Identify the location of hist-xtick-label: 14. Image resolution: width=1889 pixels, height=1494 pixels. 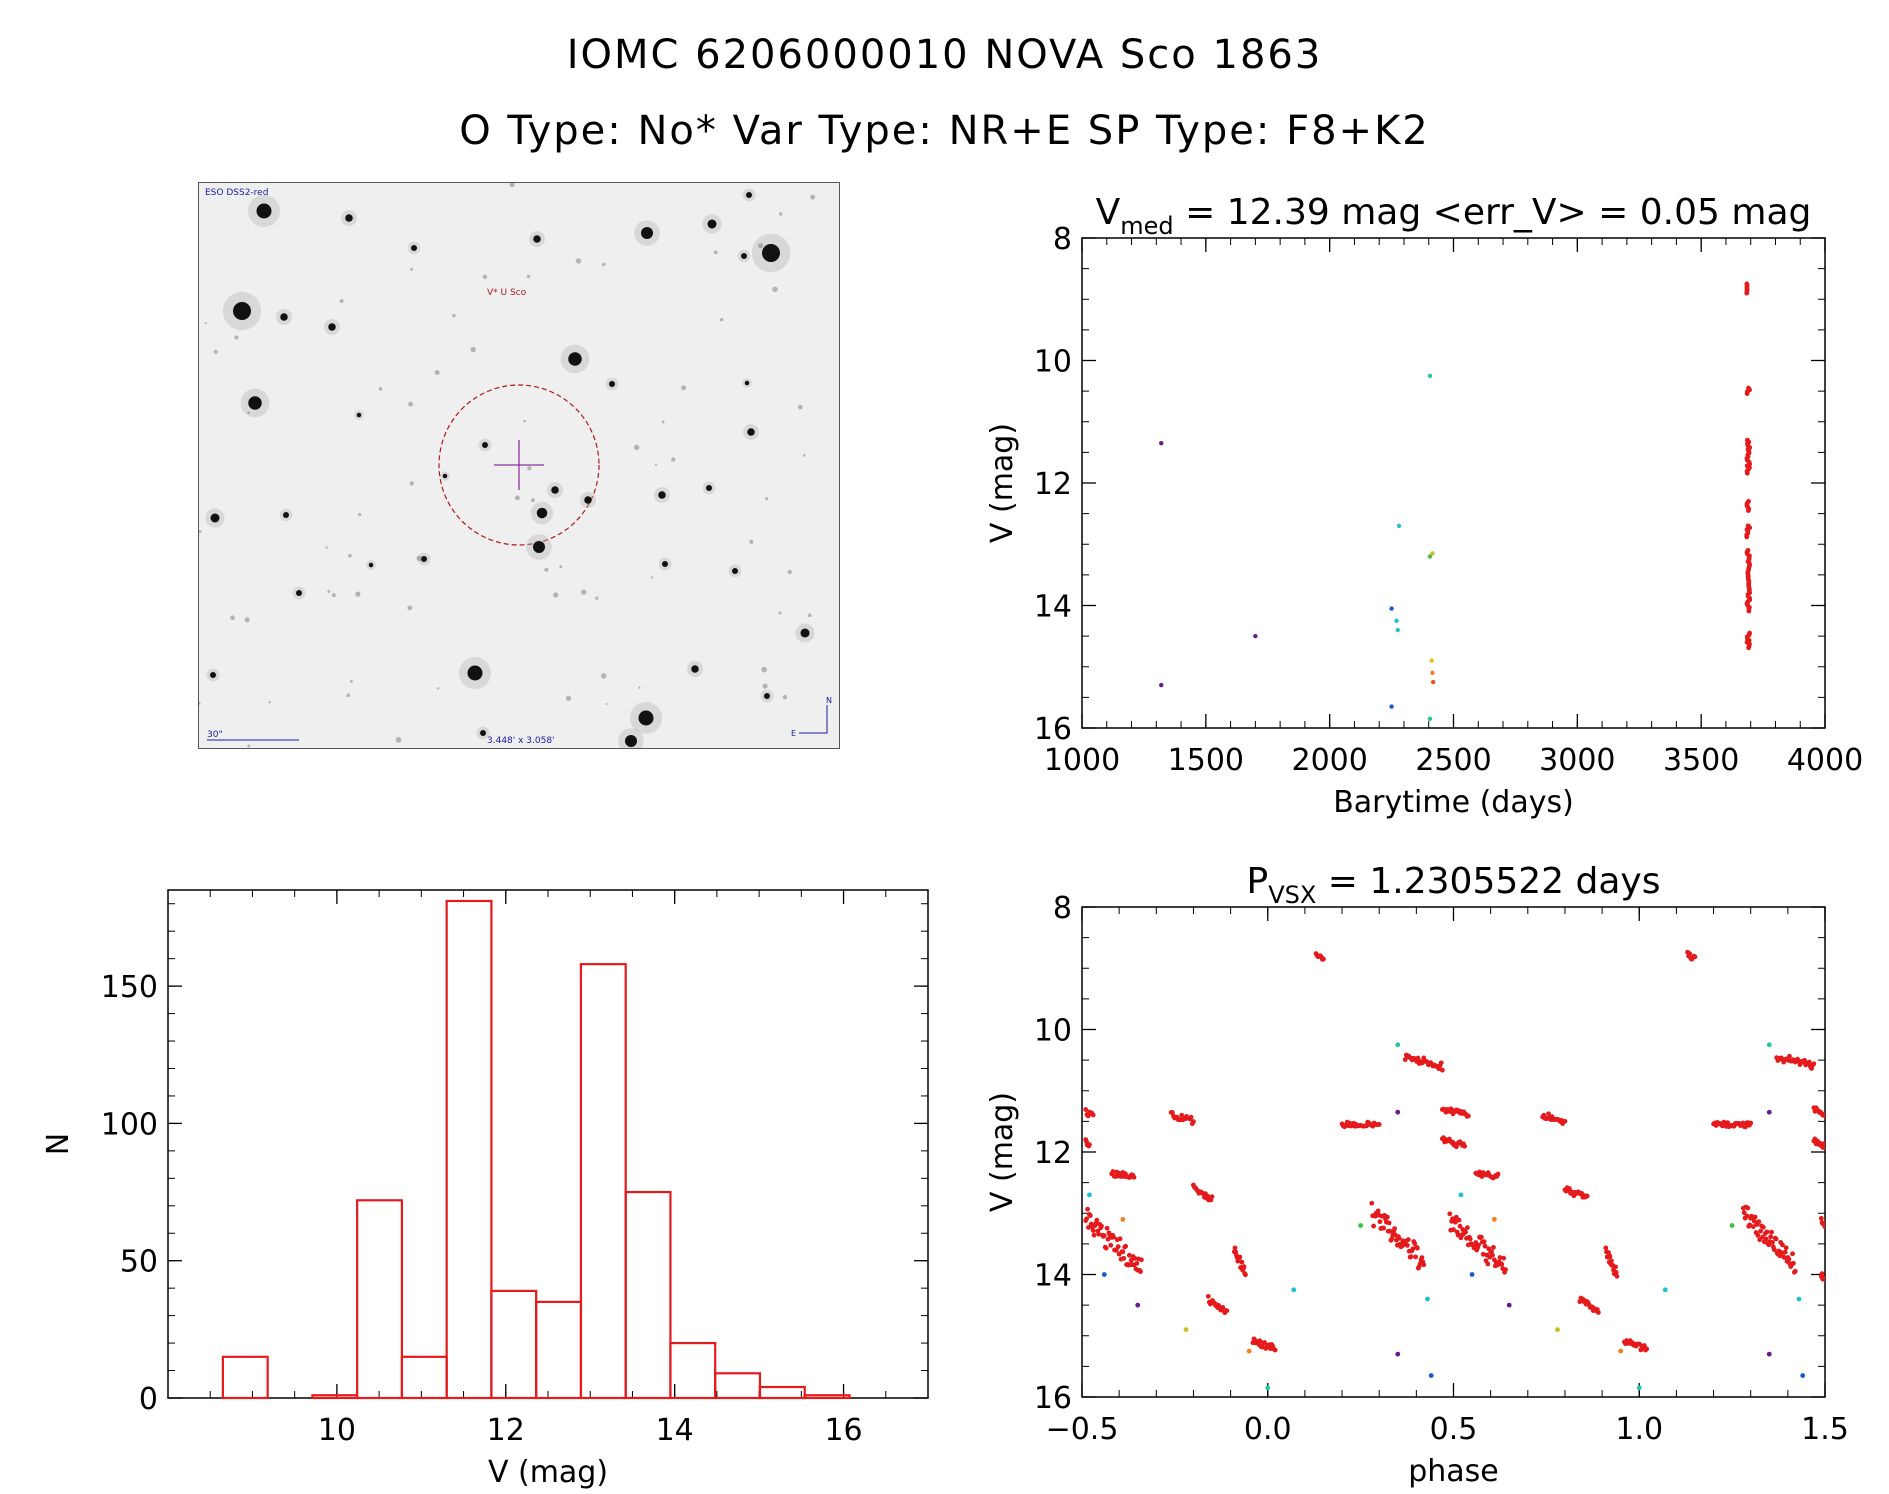
(675, 1430).